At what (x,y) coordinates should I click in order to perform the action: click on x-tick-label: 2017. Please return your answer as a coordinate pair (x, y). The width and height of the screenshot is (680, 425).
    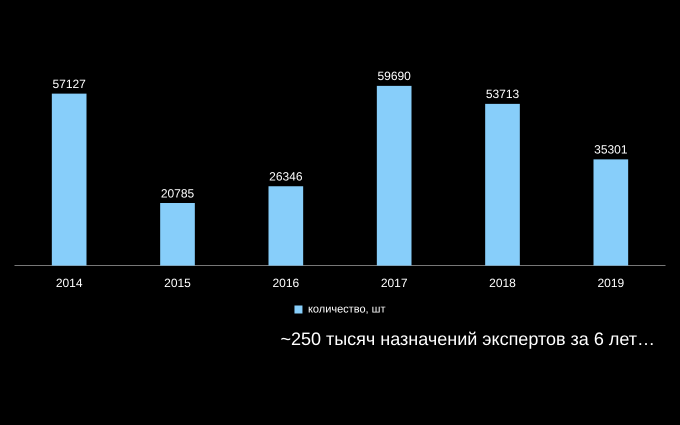
    Looking at the image, I should click on (394, 283).